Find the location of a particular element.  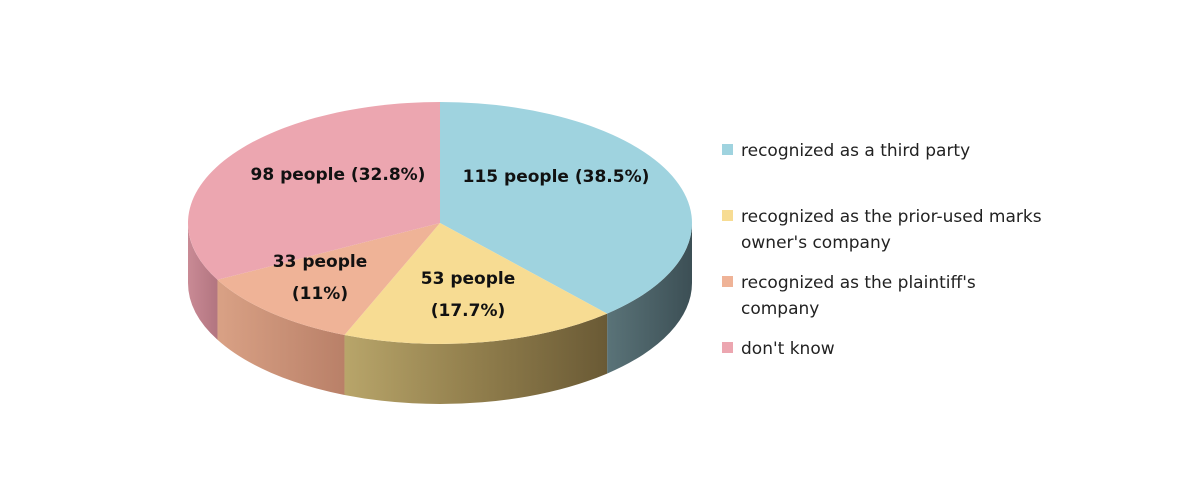

pie-slice-dont-know is located at coordinates (314, 191).